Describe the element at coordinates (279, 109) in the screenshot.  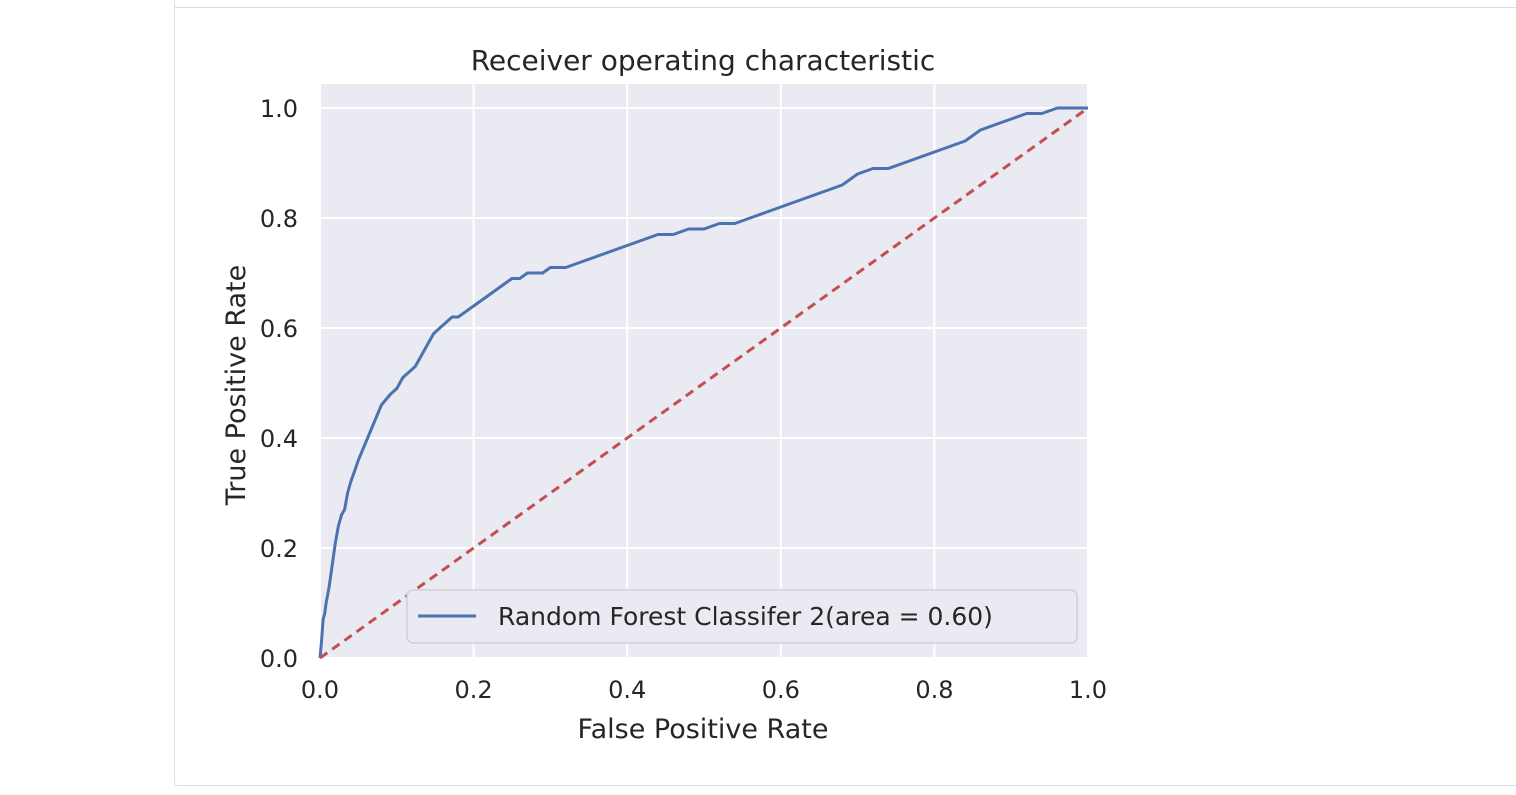
I see `y-tick-label: 1.0` at that location.